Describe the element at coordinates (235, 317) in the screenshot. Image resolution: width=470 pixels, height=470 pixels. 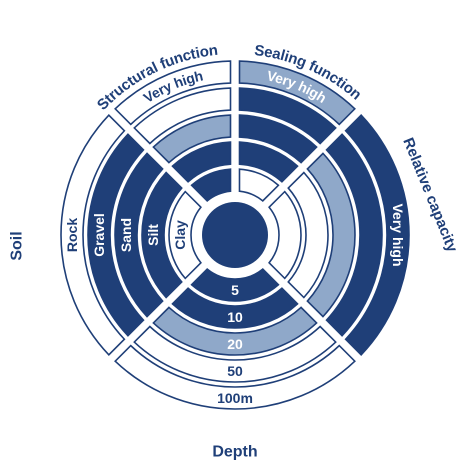
I see `depth-ring-label: 10` at that location.